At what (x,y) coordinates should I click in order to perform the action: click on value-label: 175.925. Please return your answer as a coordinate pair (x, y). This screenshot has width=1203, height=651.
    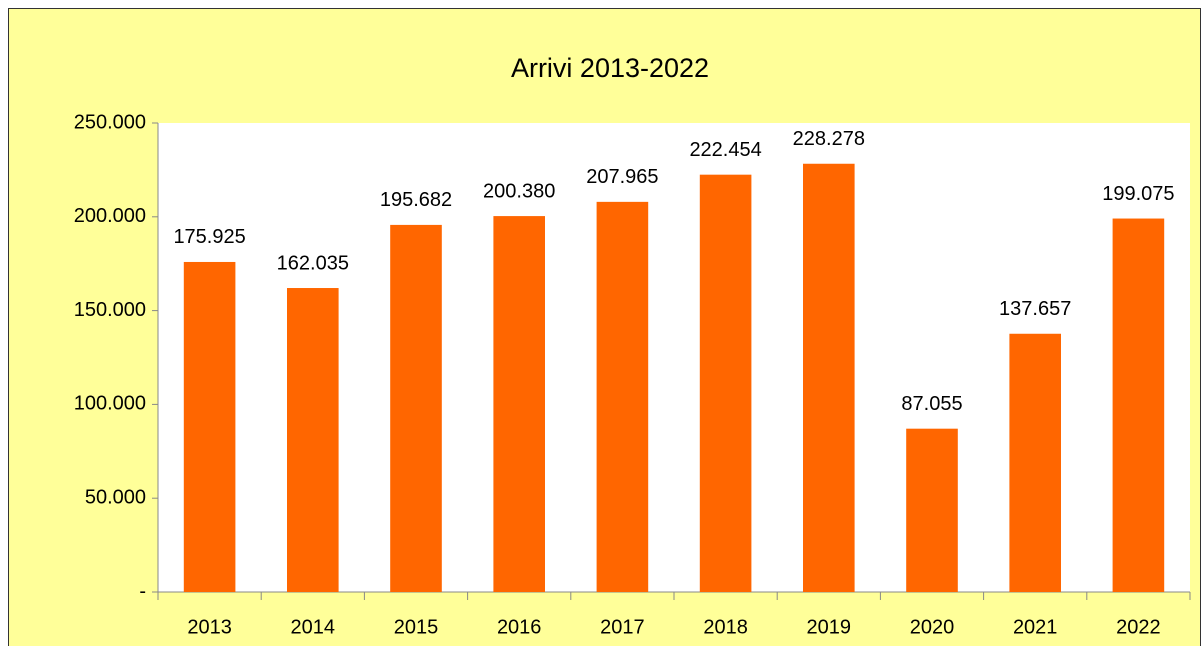
    Looking at the image, I should click on (209, 237).